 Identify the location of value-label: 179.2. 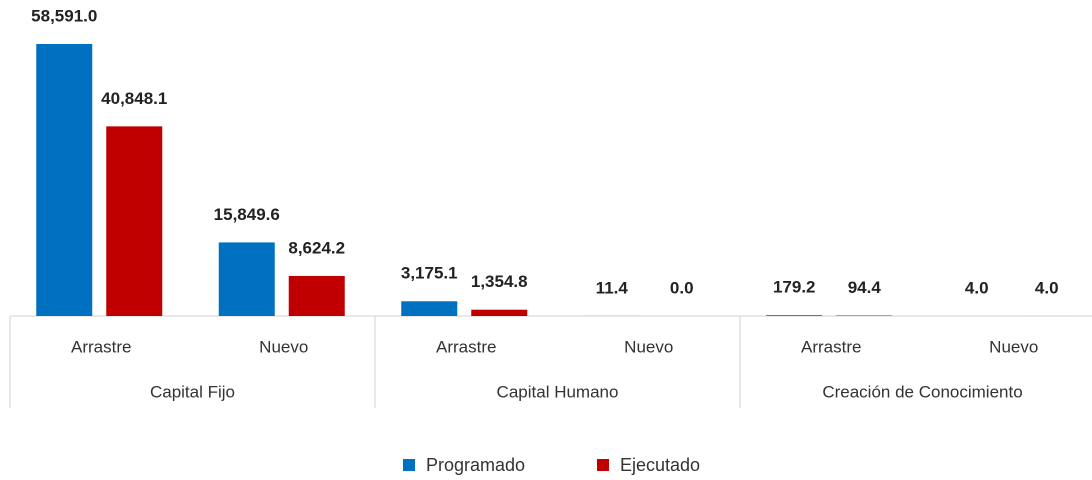
(794, 287).